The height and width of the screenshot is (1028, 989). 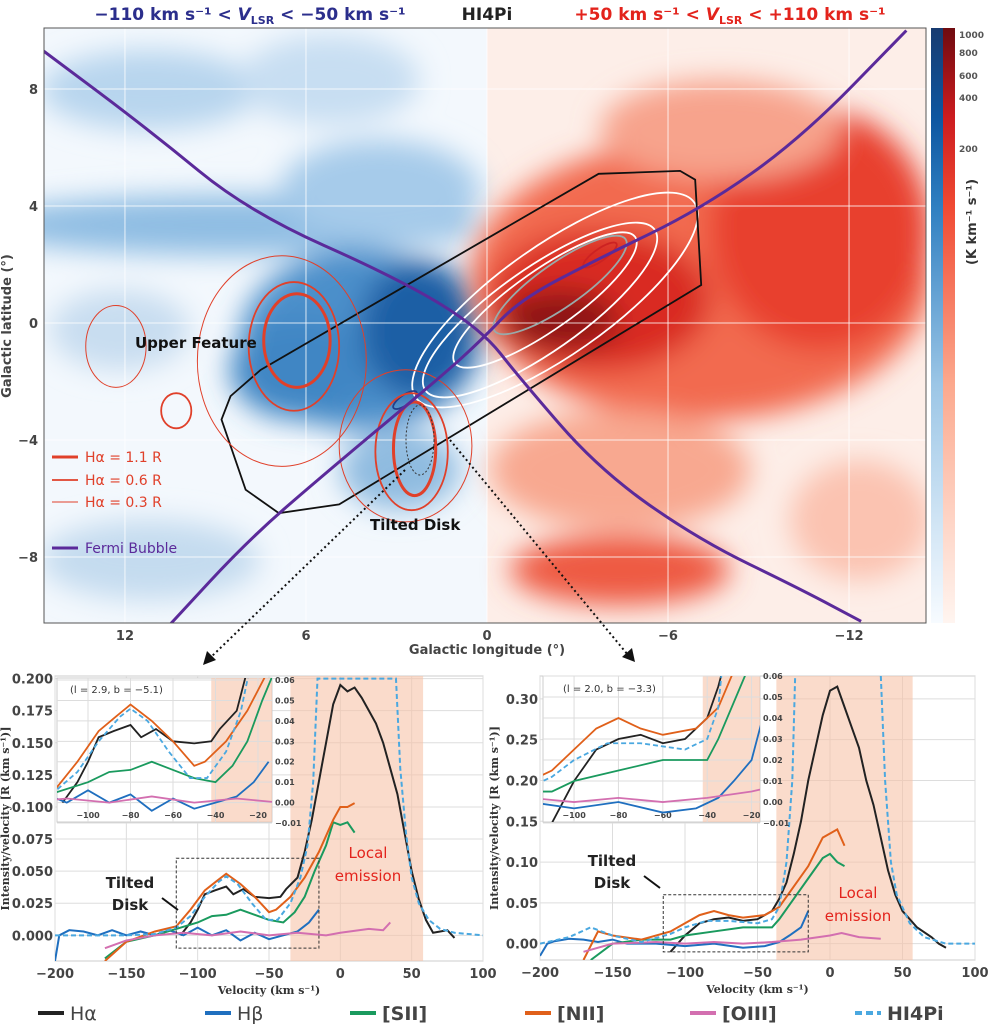 What do you see at coordinates (707, 815) in the screenshot?
I see `inset-xtick-label: −40` at bounding box center [707, 815].